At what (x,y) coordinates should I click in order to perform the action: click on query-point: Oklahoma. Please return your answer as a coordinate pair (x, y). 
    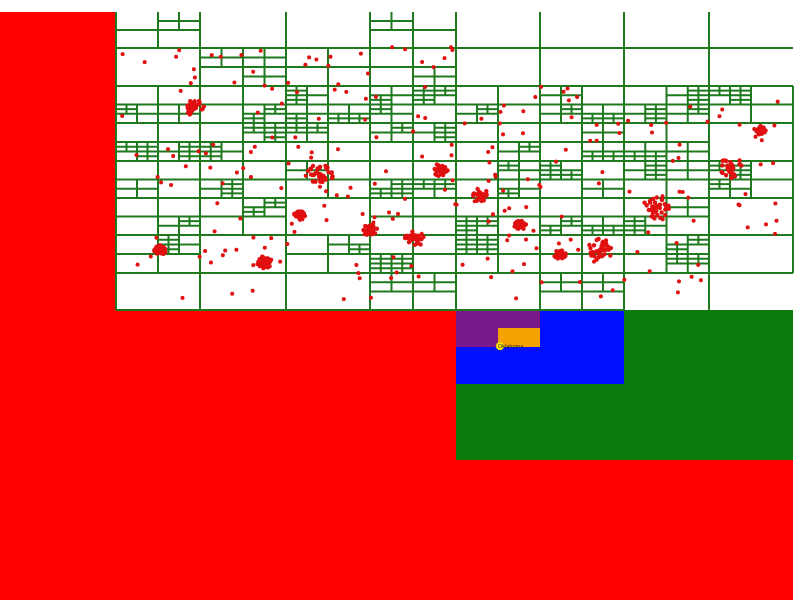
    Looking at the image, I should click on (509, 346).